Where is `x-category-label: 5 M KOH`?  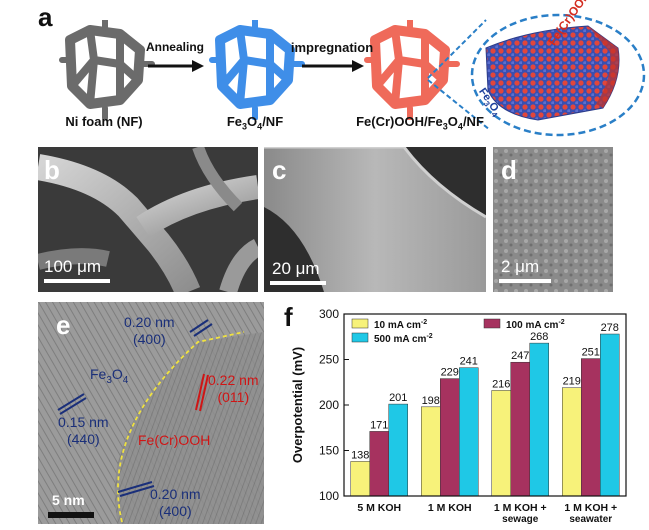
x-category-label: 5 M KOH is located at coordinates (379, 508).